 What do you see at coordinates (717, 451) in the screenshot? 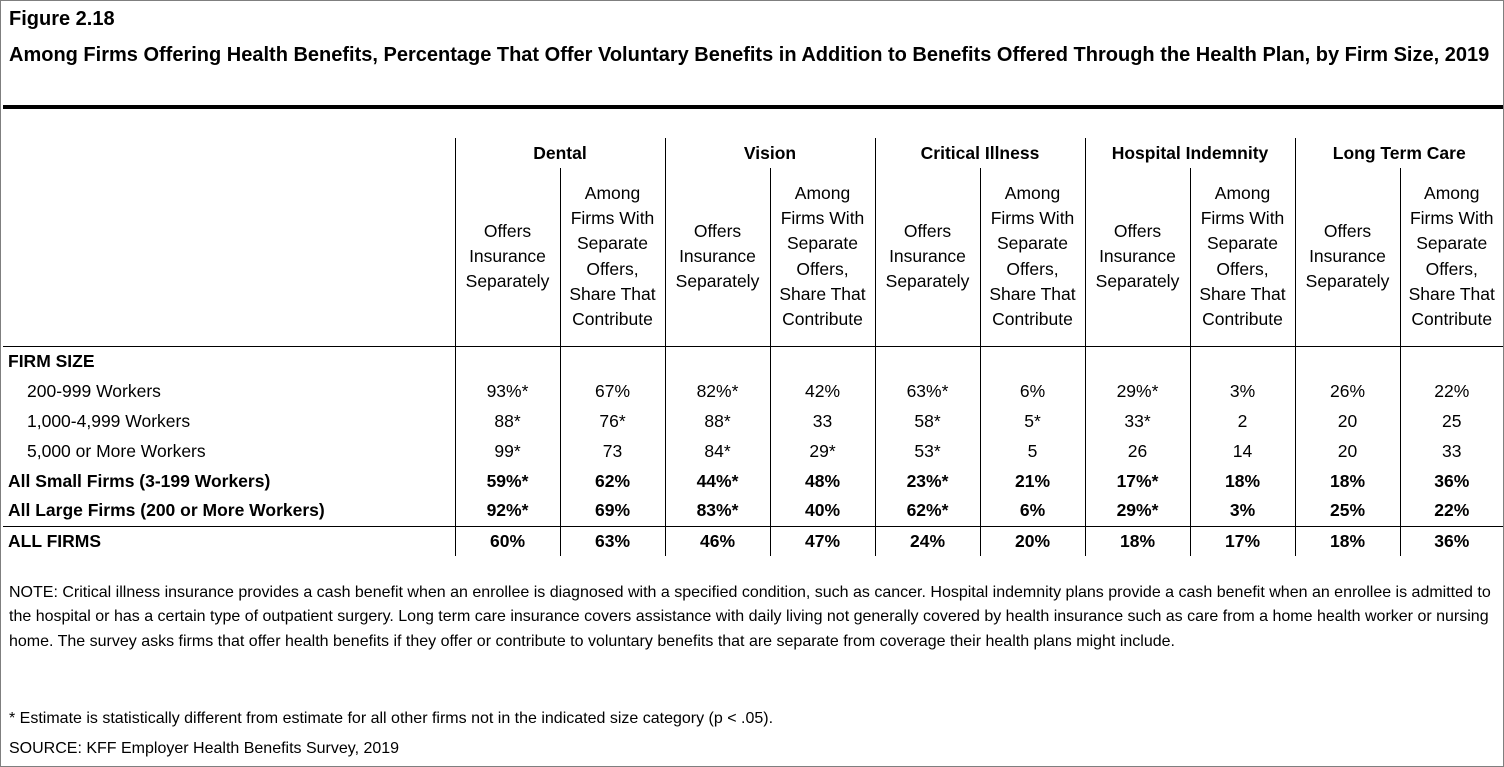
I see `table-cell: 84*` at bounding box center [717, 451].